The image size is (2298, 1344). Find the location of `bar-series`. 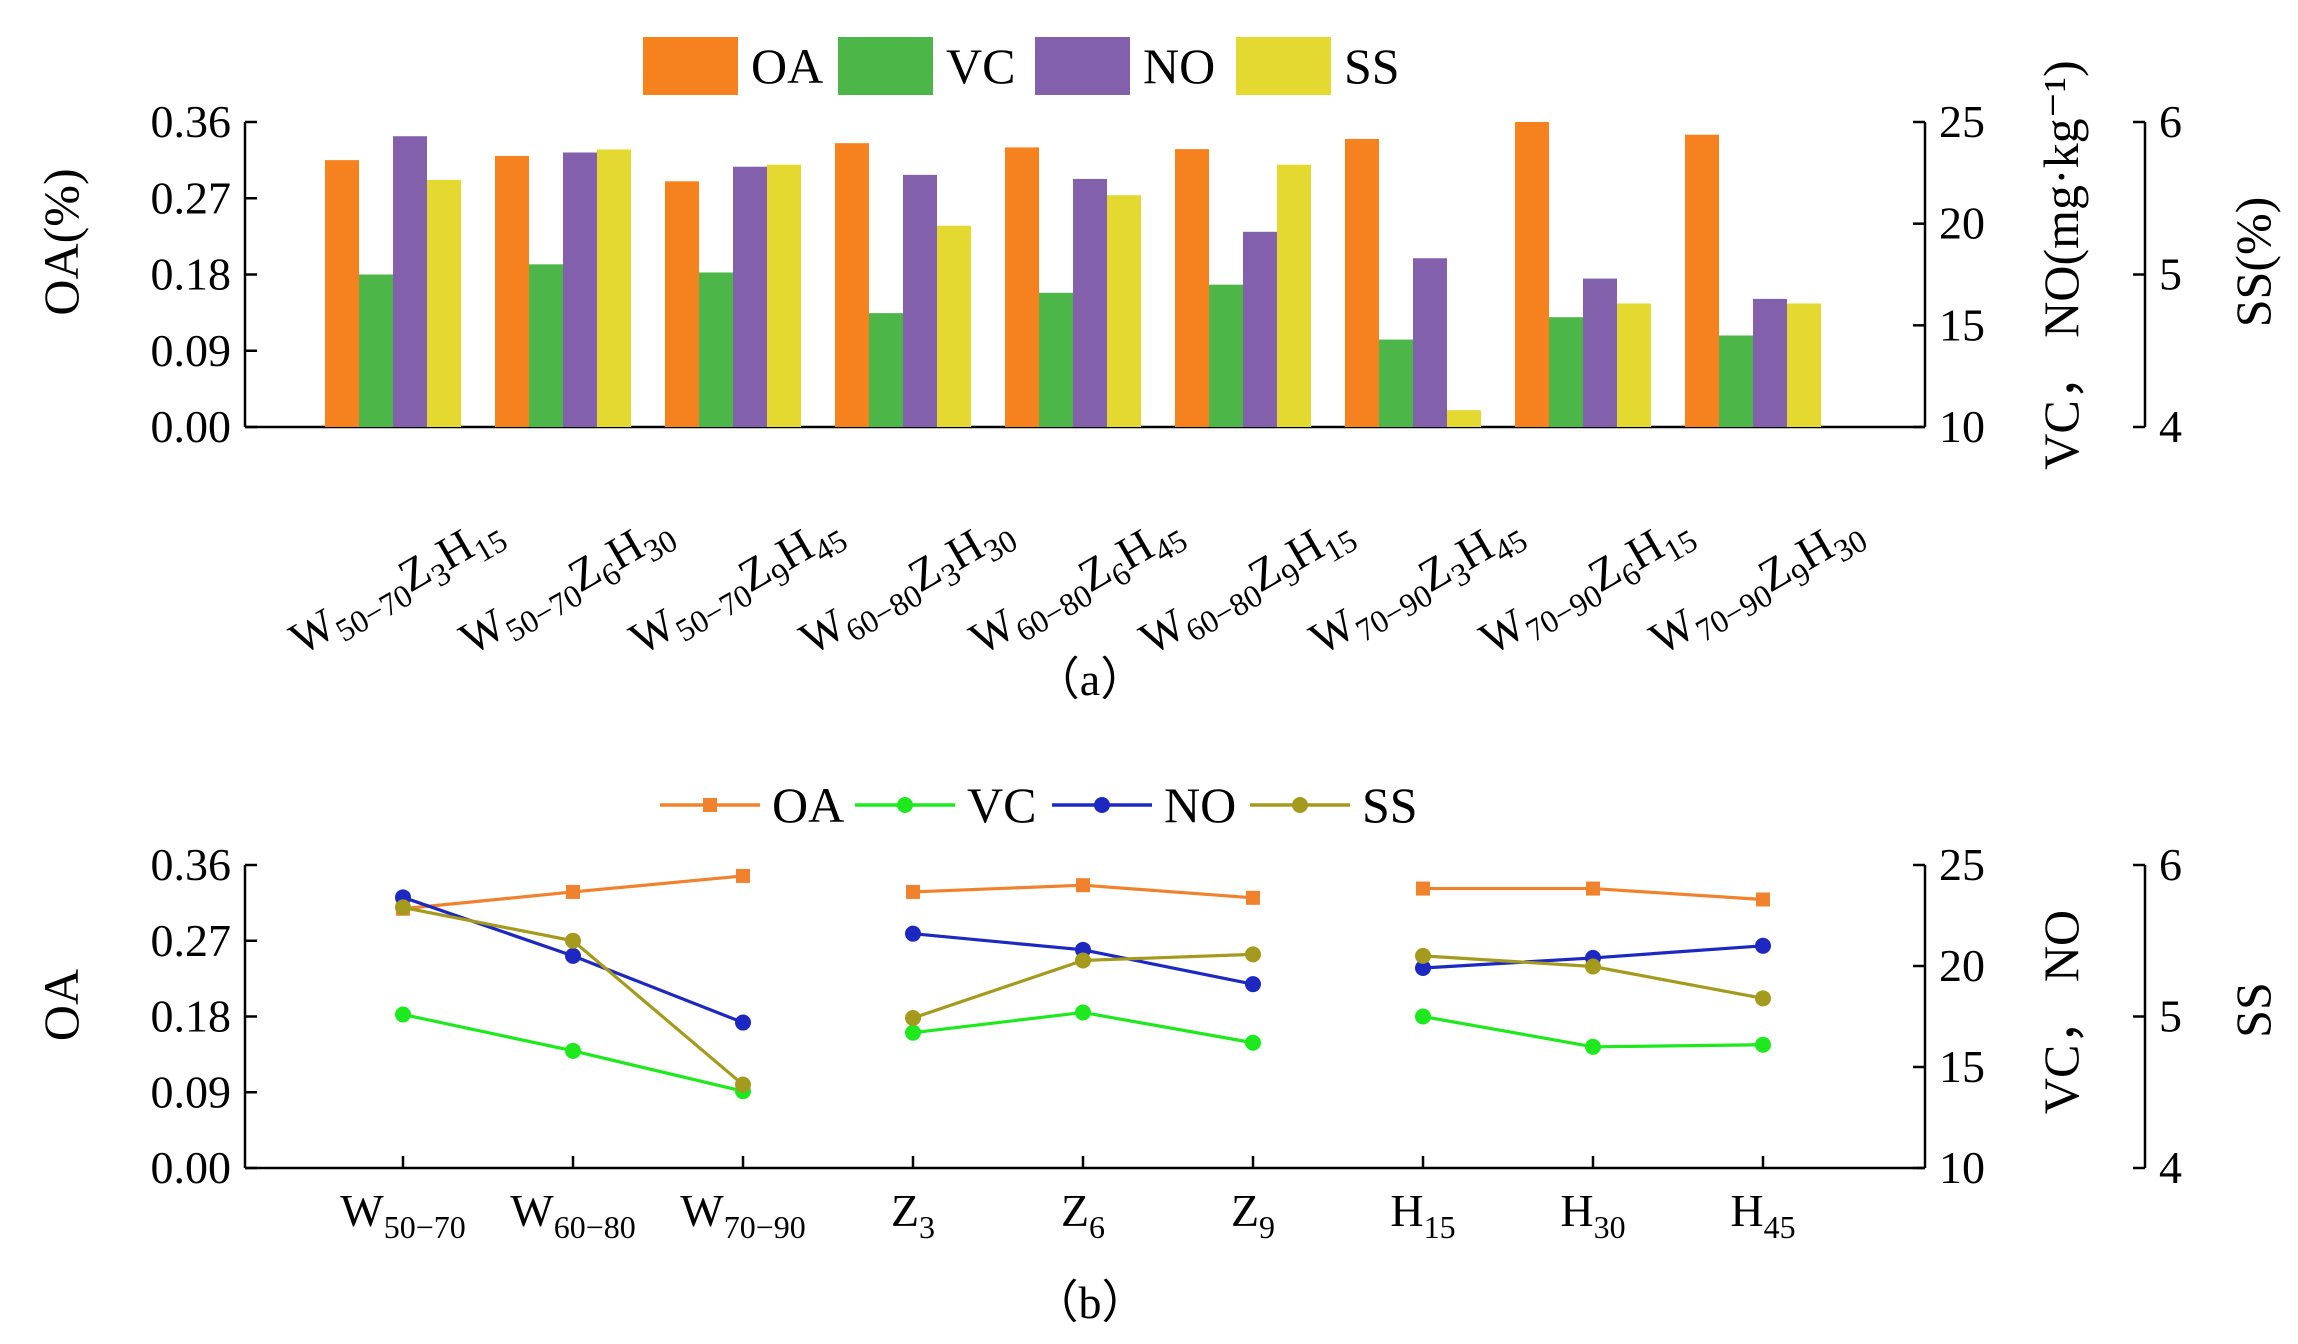

bar-series is located at coordinates (1073, 275).